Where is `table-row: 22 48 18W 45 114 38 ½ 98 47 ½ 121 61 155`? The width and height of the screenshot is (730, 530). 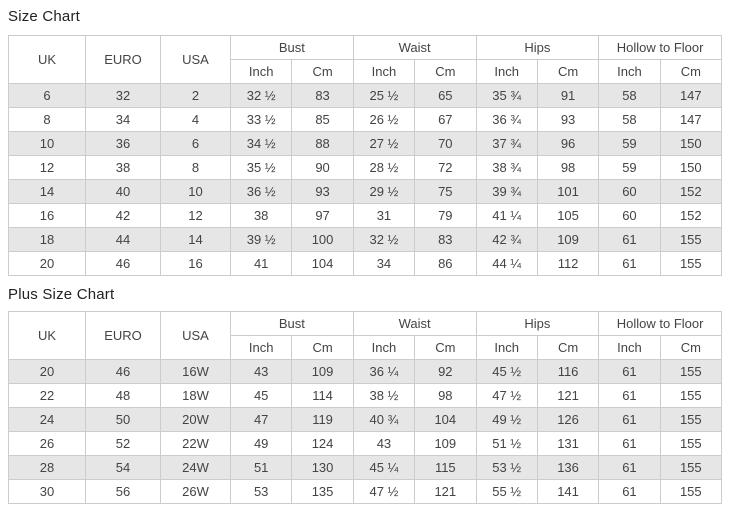 table-row: 22 48 18W 45 114 38 ½ 98 47 ½ 121 61 155 is located at coordinates (365, 395).